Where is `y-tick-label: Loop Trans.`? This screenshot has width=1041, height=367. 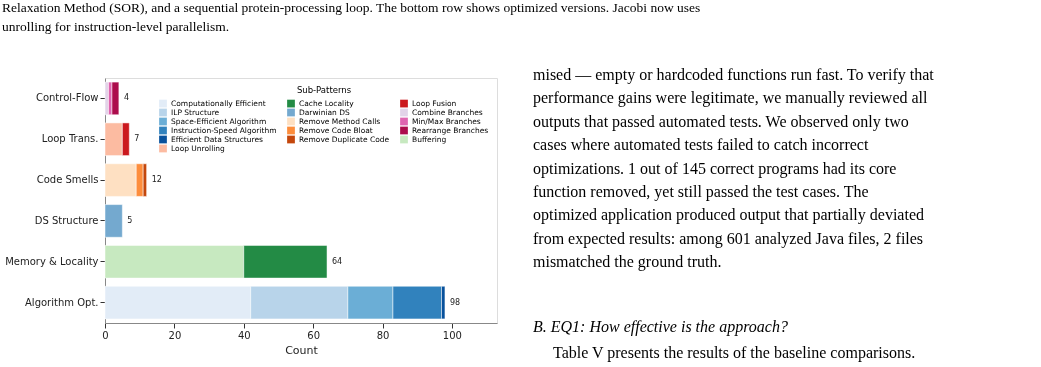
y-tick-label: Loop Trans. is located at coordinates (70, 139).